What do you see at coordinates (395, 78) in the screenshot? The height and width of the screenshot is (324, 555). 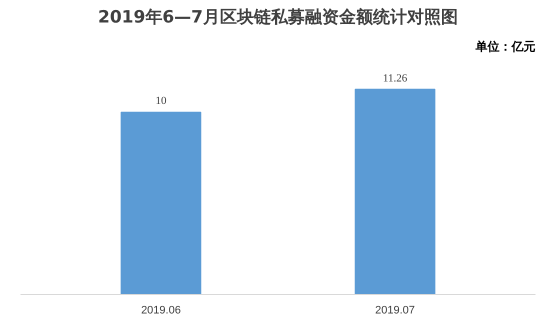 I see `data-label: 11.26` at bounding box center [395, 78].